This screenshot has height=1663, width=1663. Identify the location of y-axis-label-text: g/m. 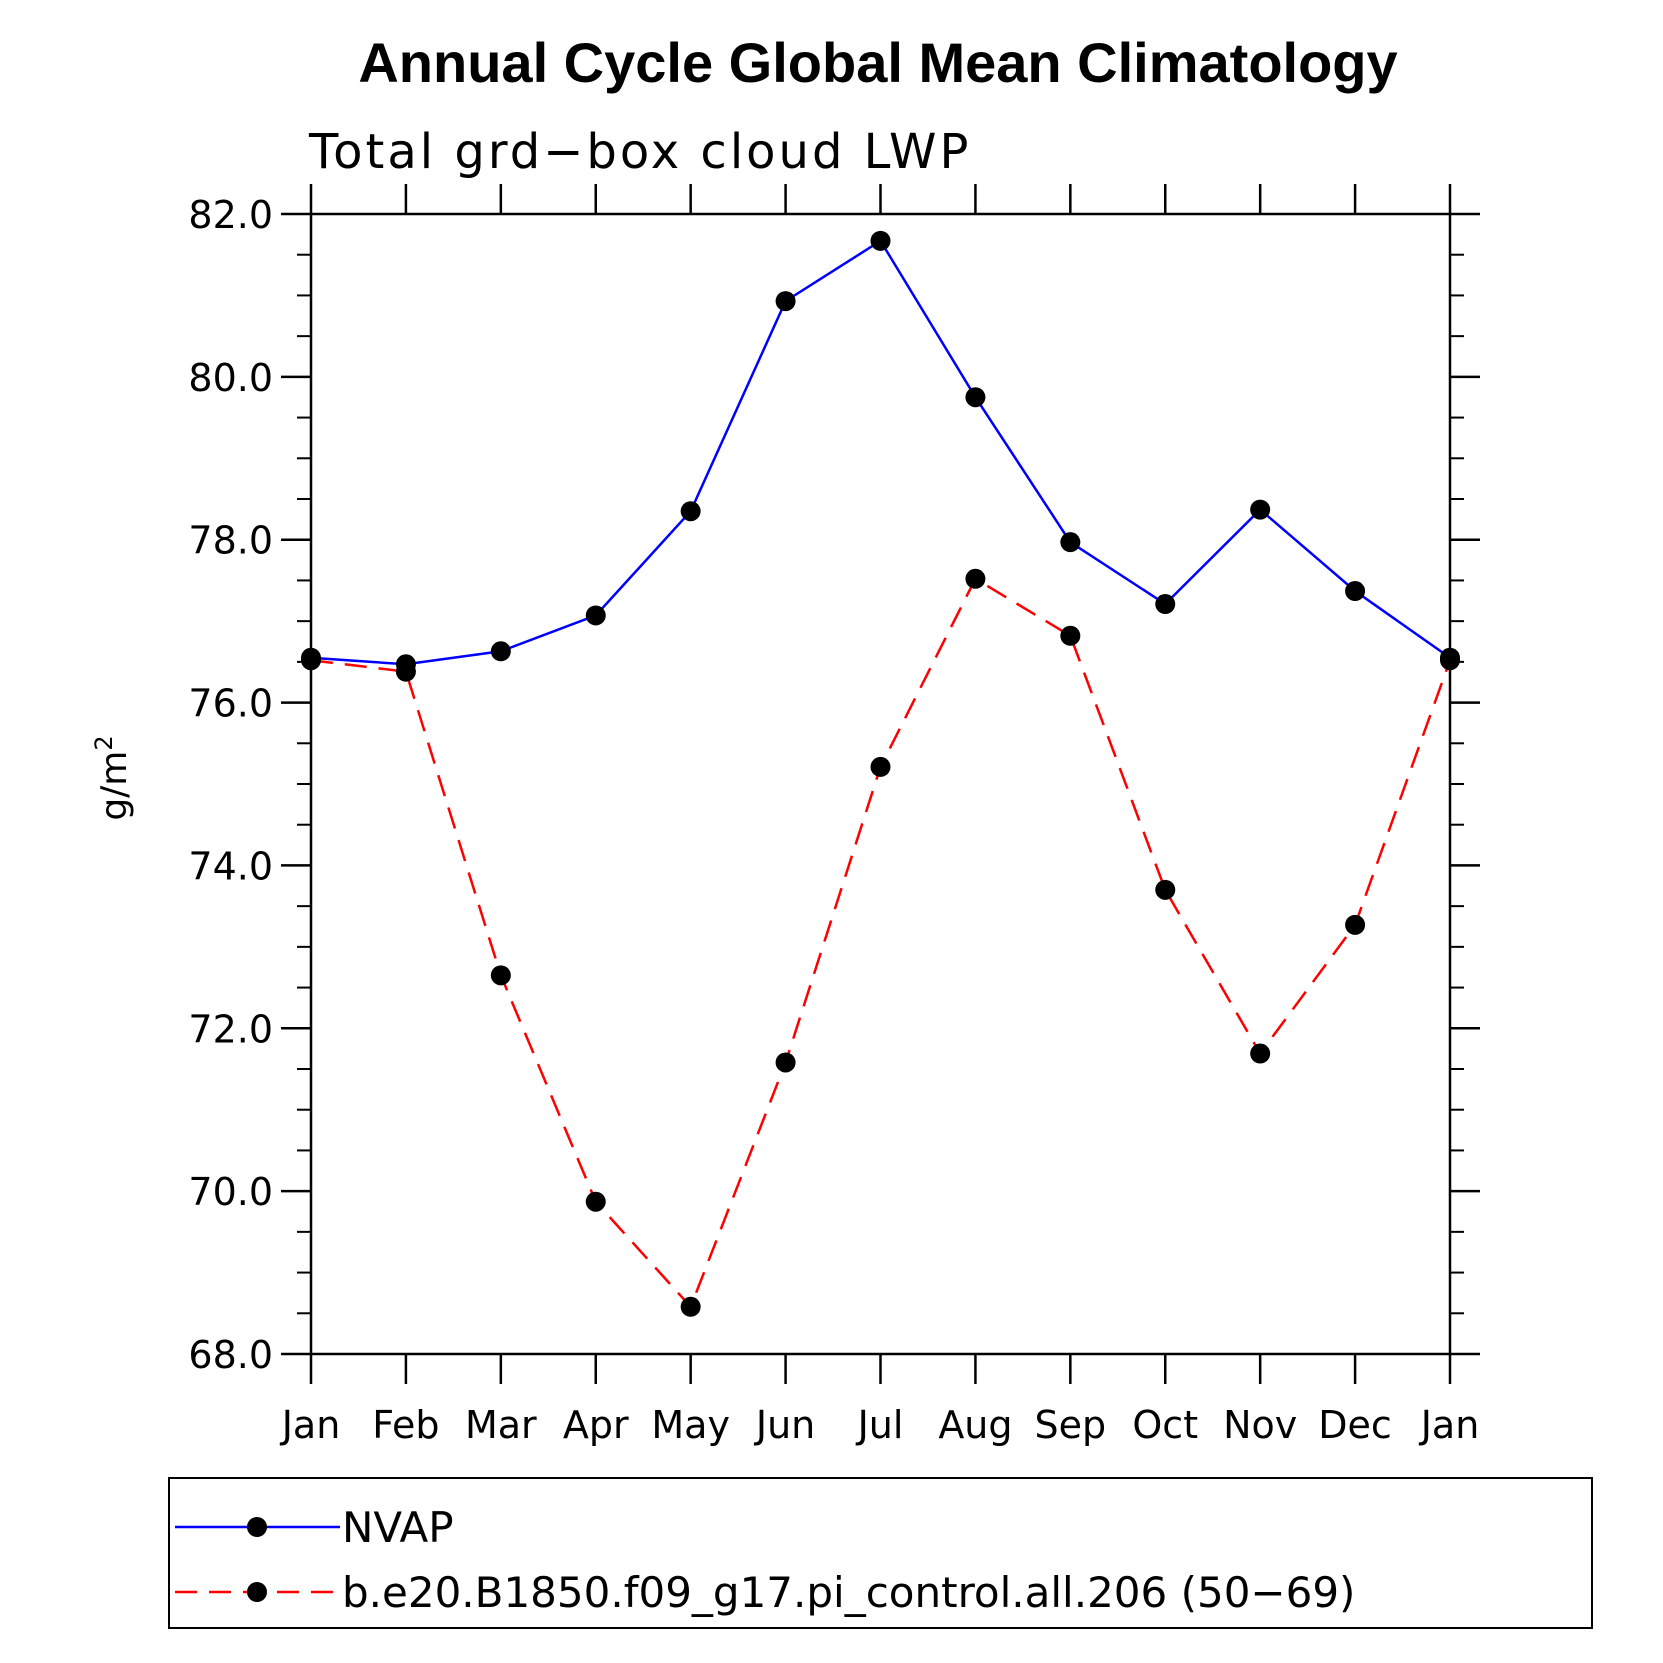
(114, 786).